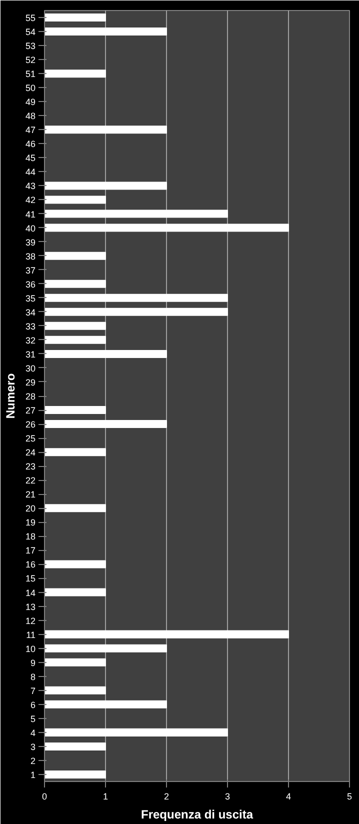  What do you see at coordinates (30, 340) in the screenshot?
I see `y-tick-label: 32` at bounding box center [30, 340].